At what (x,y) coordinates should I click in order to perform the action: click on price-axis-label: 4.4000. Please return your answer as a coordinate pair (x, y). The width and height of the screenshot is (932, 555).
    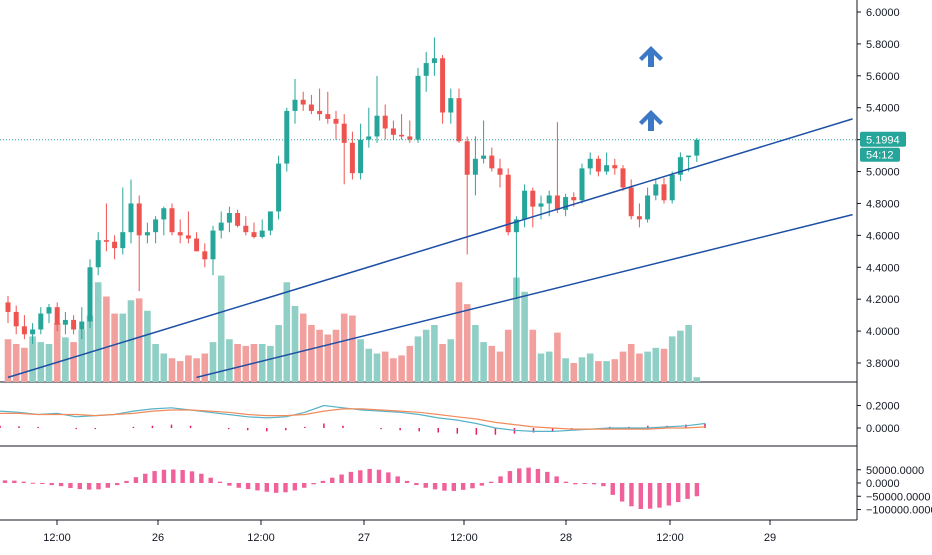
    Looking at the image, I should click on (883, 268).